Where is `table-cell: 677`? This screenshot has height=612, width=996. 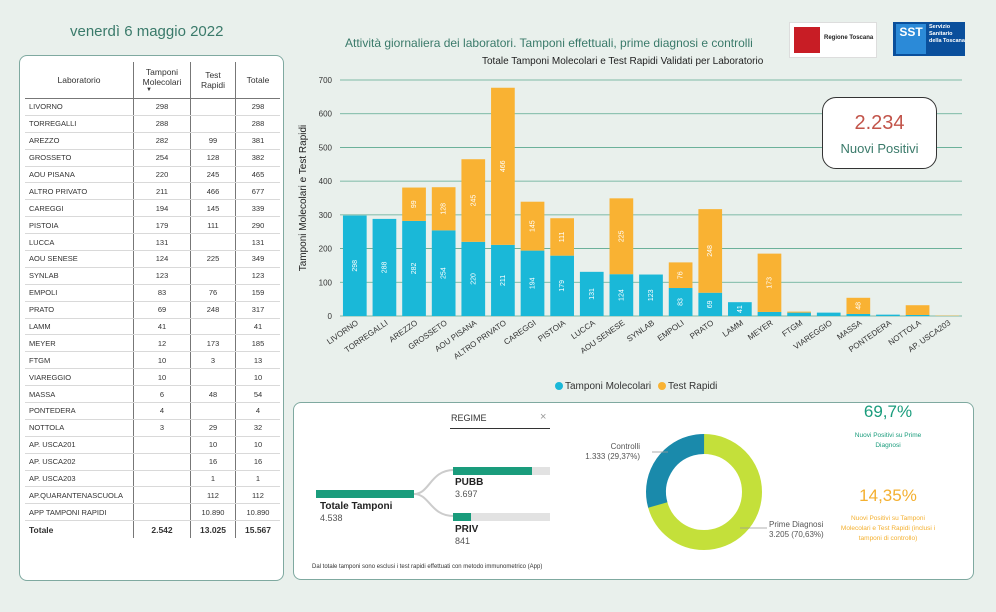
table-cell: 677 is located at coordinates (257, 191).